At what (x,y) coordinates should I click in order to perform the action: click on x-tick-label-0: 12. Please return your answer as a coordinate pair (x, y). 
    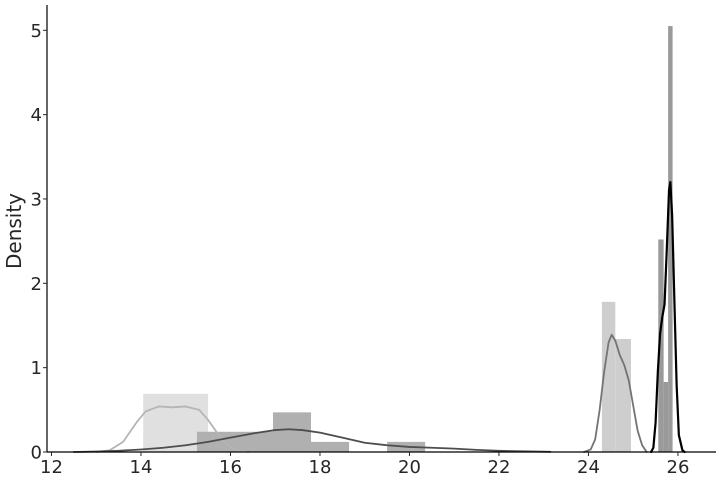
    Looking at the image, I should click on (51, 467).